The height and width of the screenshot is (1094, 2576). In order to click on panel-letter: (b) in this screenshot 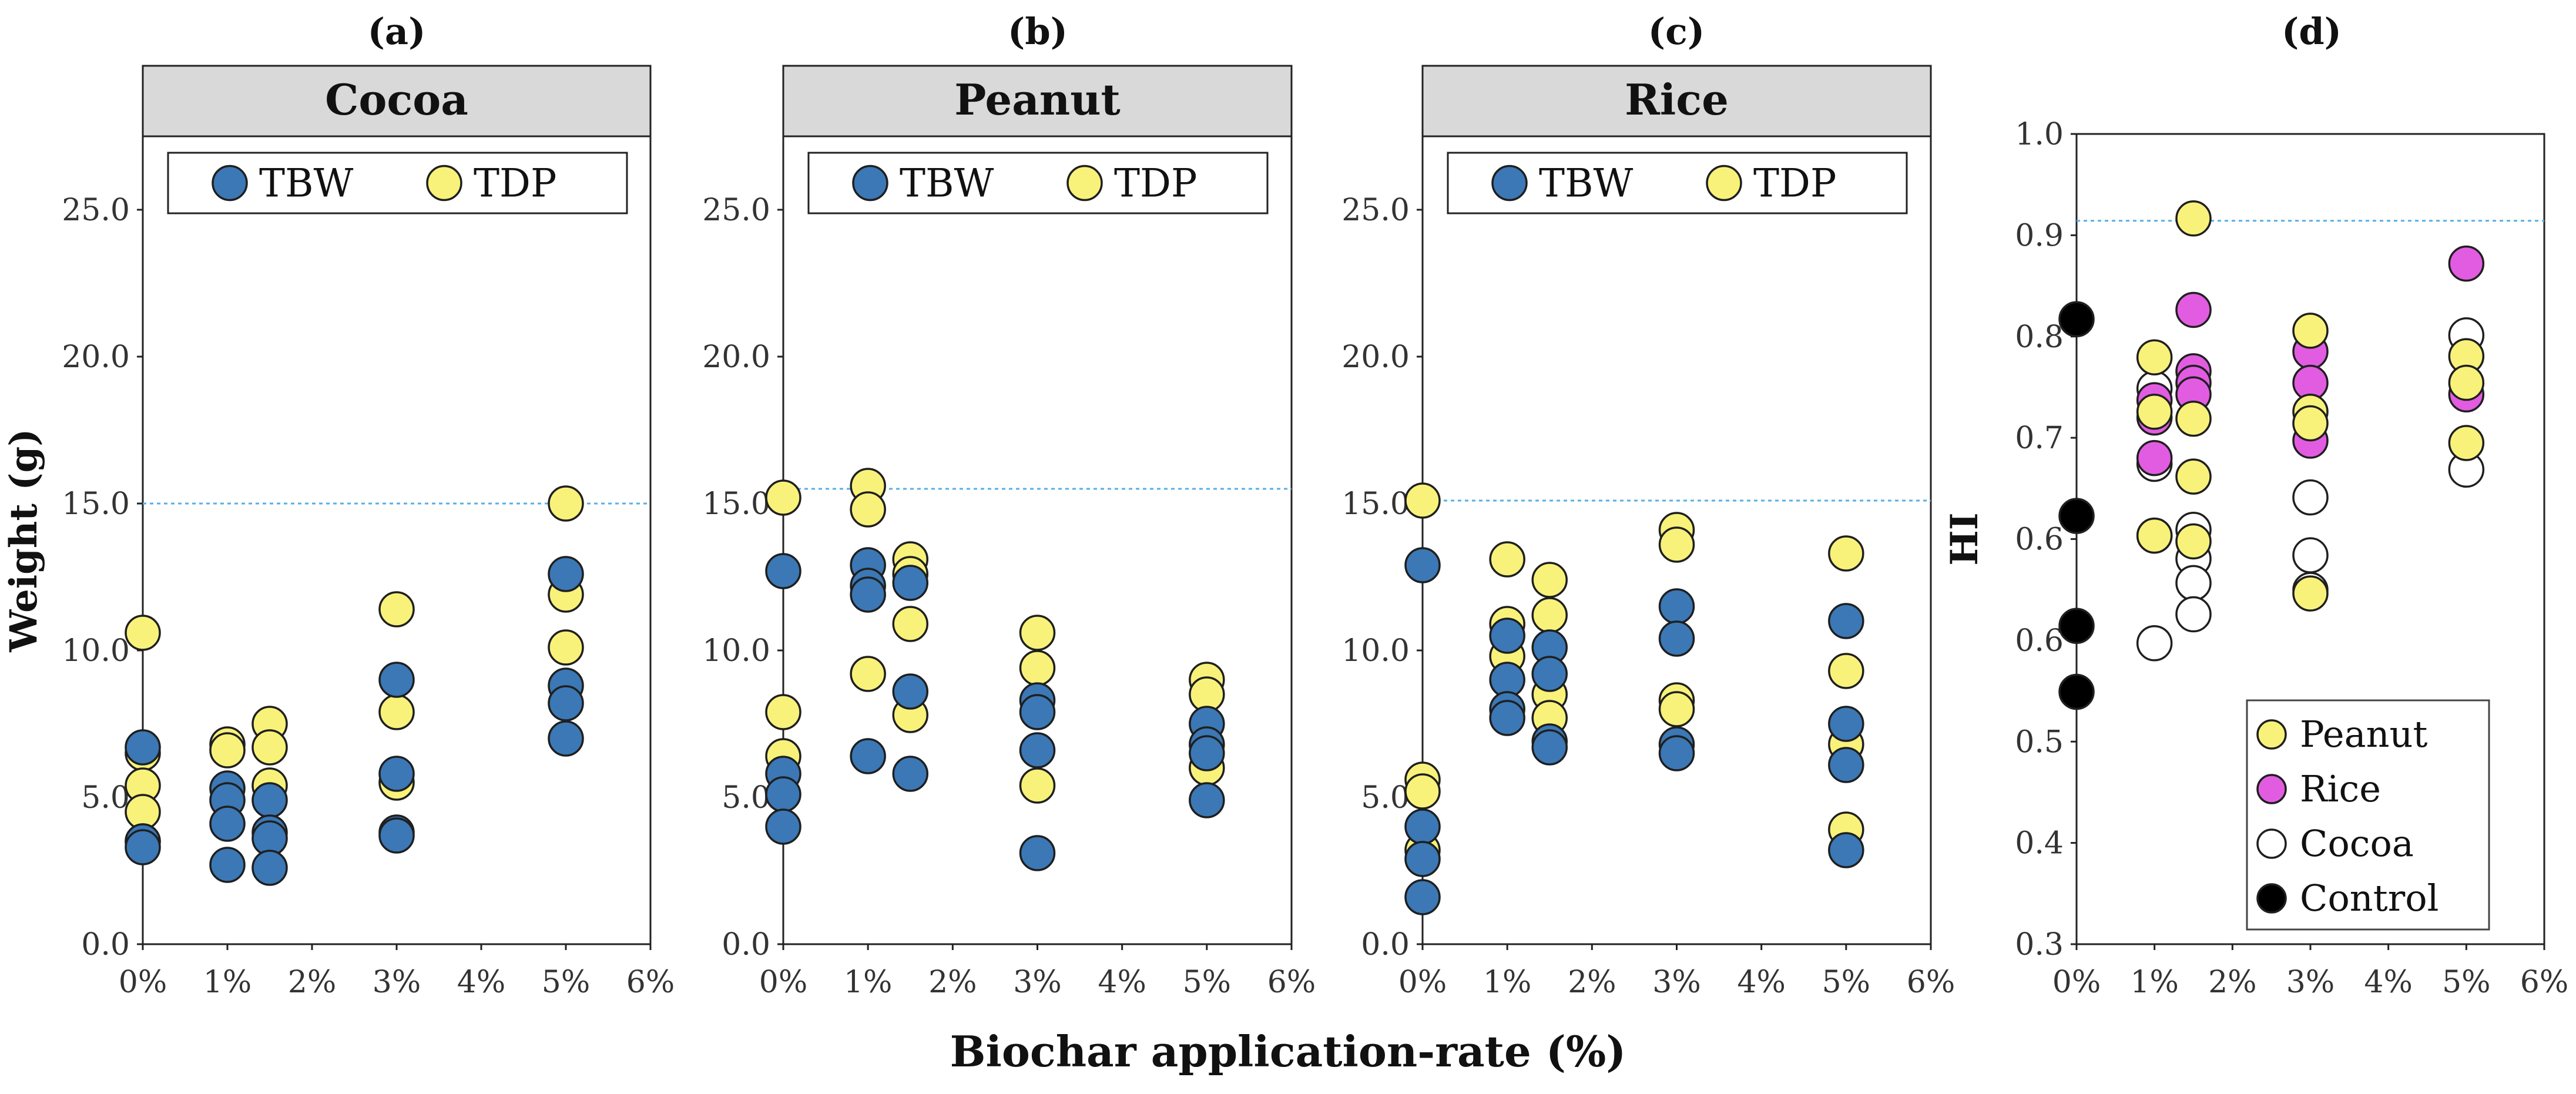, I will do `click(1038, 32)`.